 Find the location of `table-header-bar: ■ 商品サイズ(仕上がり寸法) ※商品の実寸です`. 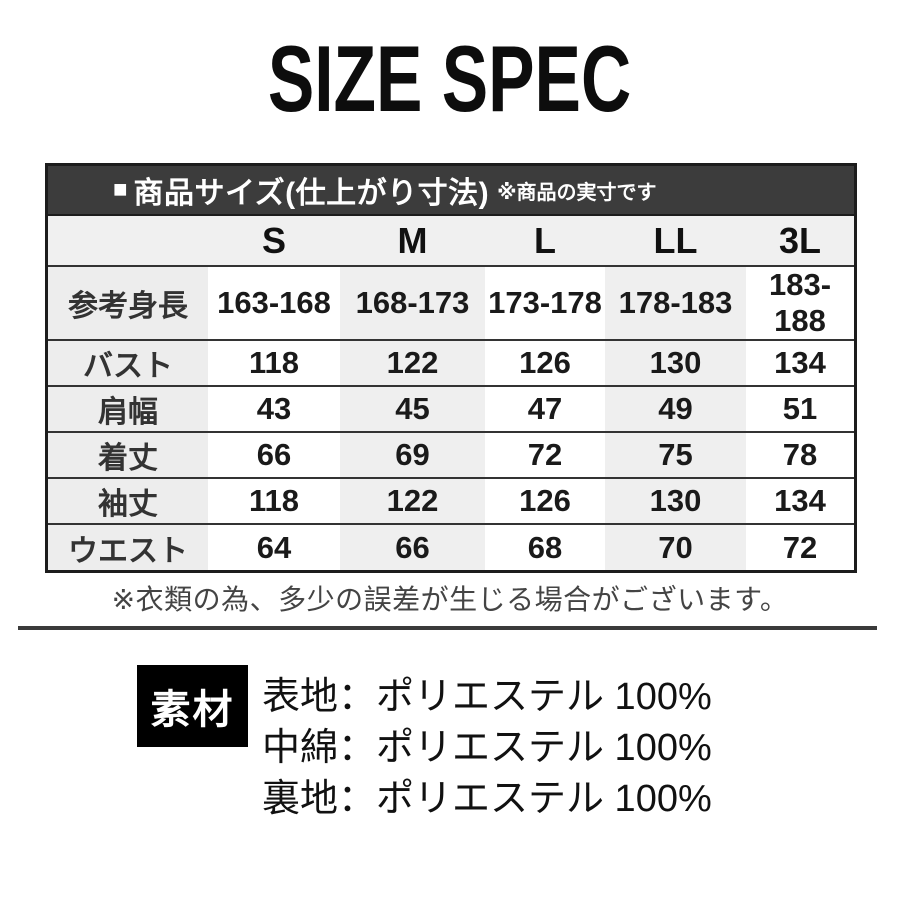

table-header-bar: ■ 商品サイズ(仕上がり寸法) ※商品の実寸です is located at coordinates (451, 191).